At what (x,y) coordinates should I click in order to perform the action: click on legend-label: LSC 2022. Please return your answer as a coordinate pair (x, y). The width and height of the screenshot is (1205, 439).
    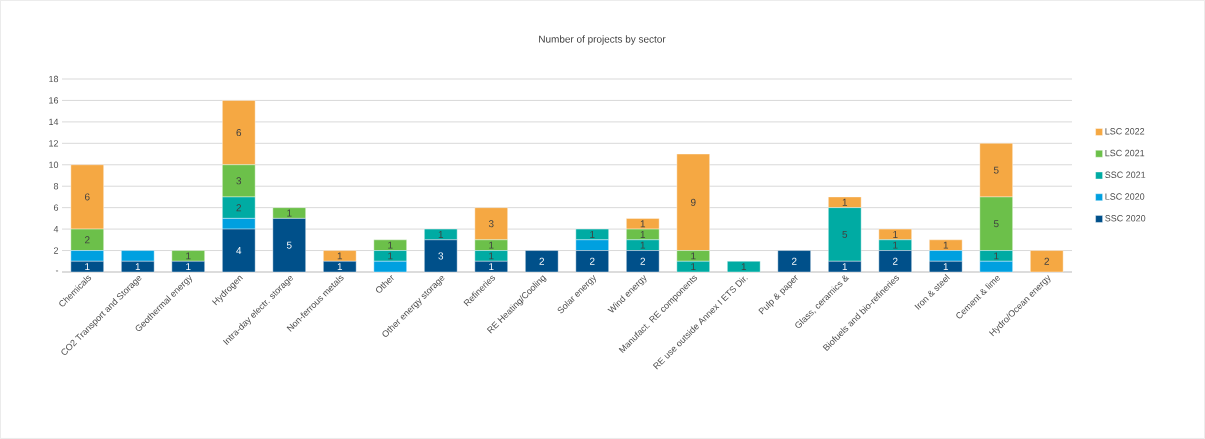
    Looking at the image, I should click on (1125, 131).